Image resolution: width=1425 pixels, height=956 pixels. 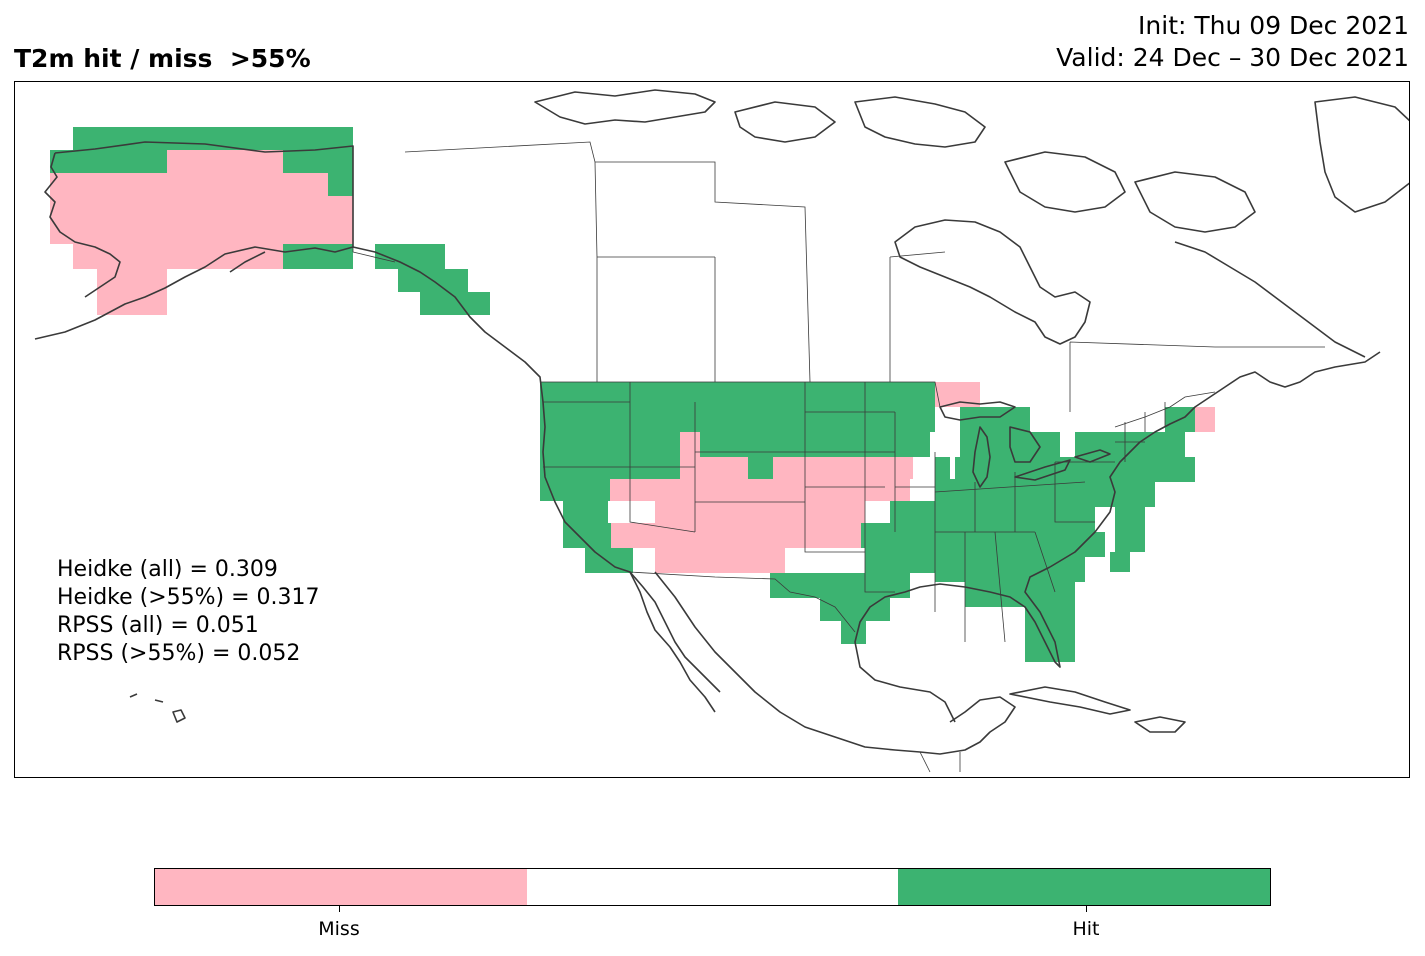 What do you see at coordinates (1092, 456) in the screenshot?
I see `lake-ontario` at bounding box center [1092, 456].